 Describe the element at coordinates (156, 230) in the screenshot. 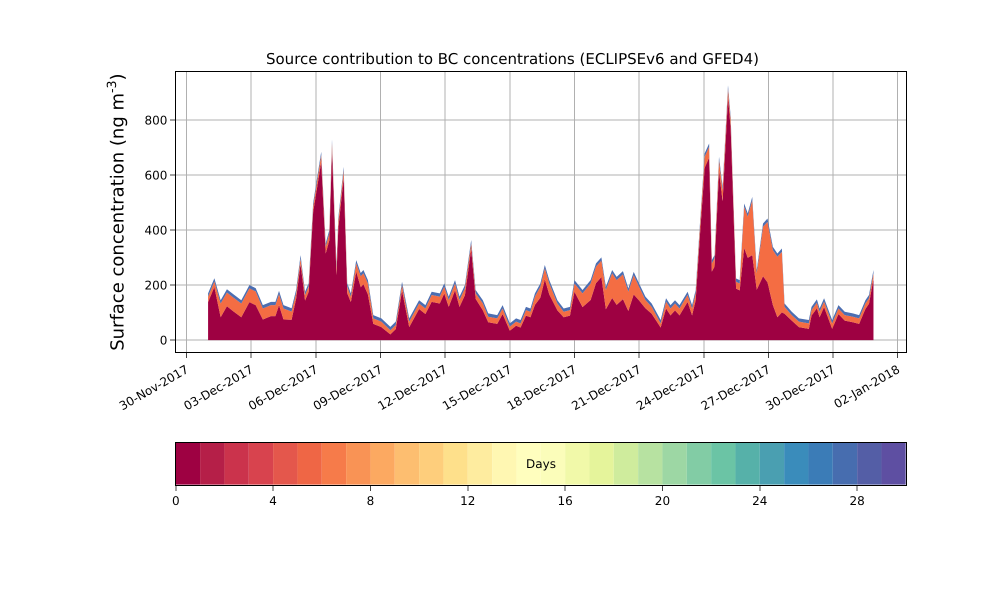

I see `y-tick-label: 400` at that location.